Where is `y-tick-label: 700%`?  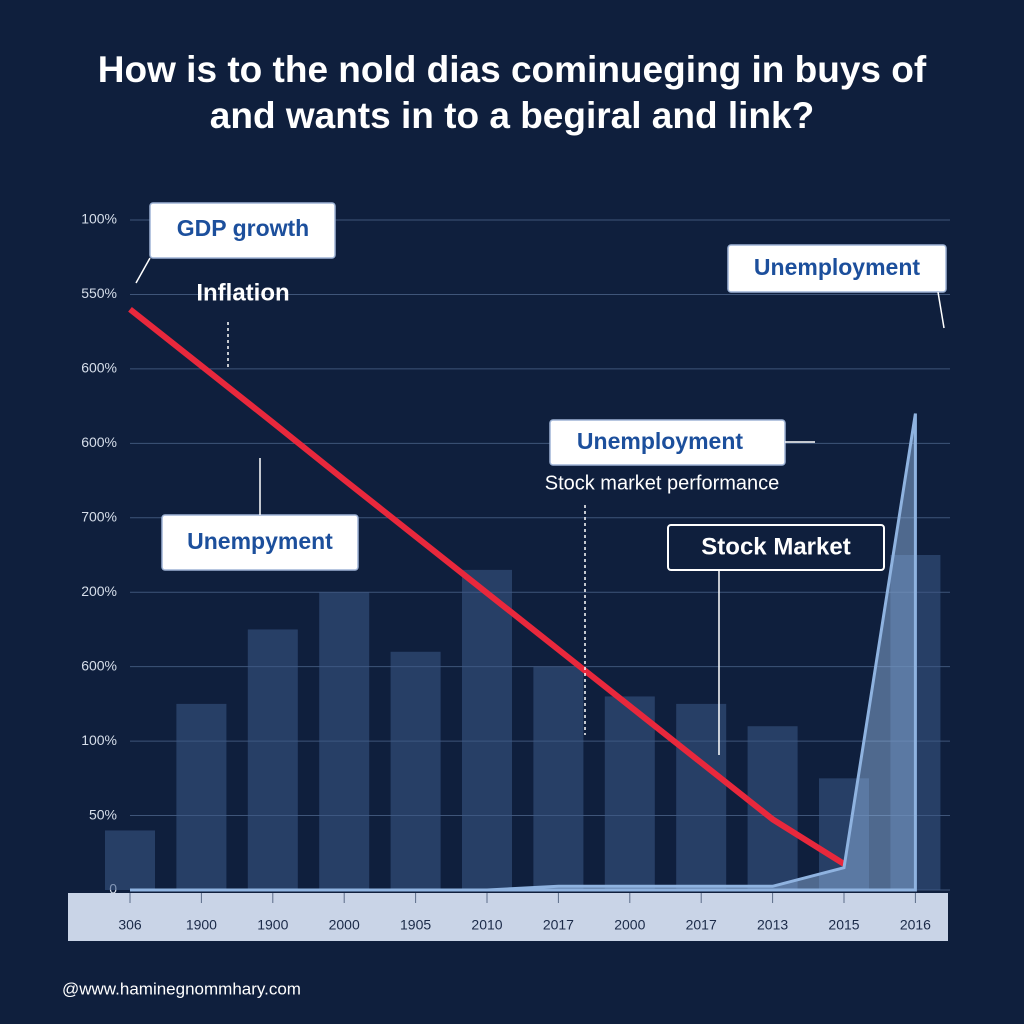 y-tick-label: 700% is located at coordinates (99, 516).